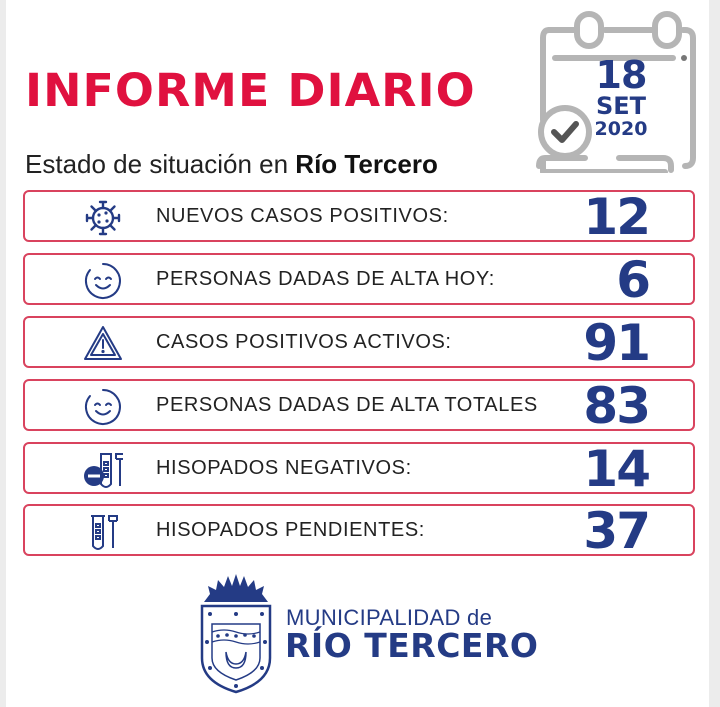 The width and height of the screenshot is (720, 707). Describe the element at coordinates (621, 106) in the screenshot. I see `date-month: SET` at that location.